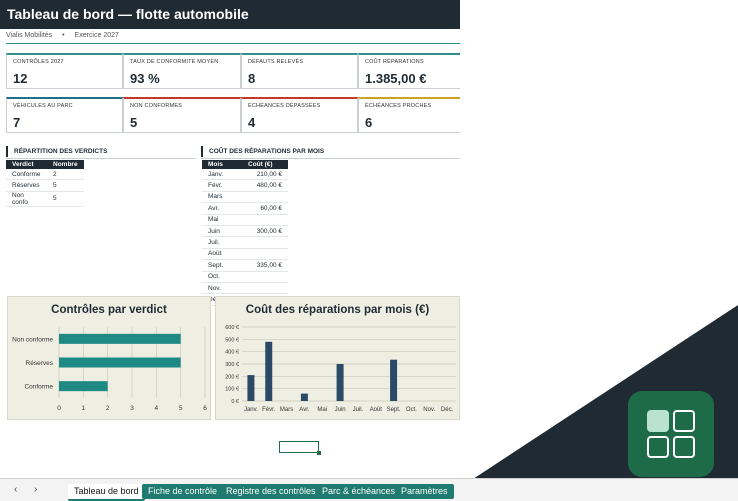 The image size is (738, 501). I want to click on month-cell: Août, so click(222, 253).